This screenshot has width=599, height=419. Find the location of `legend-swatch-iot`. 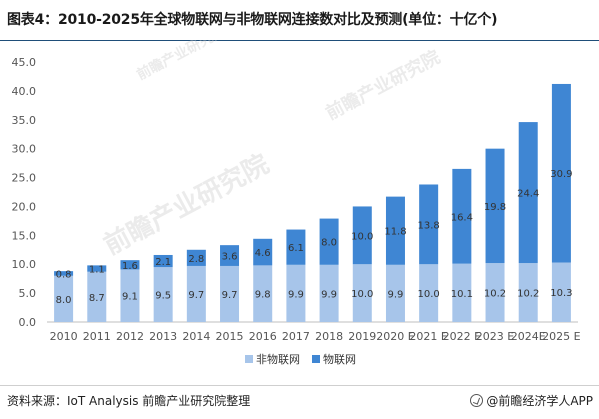

legend-swatch-iot is located at coordinates (316, 359).